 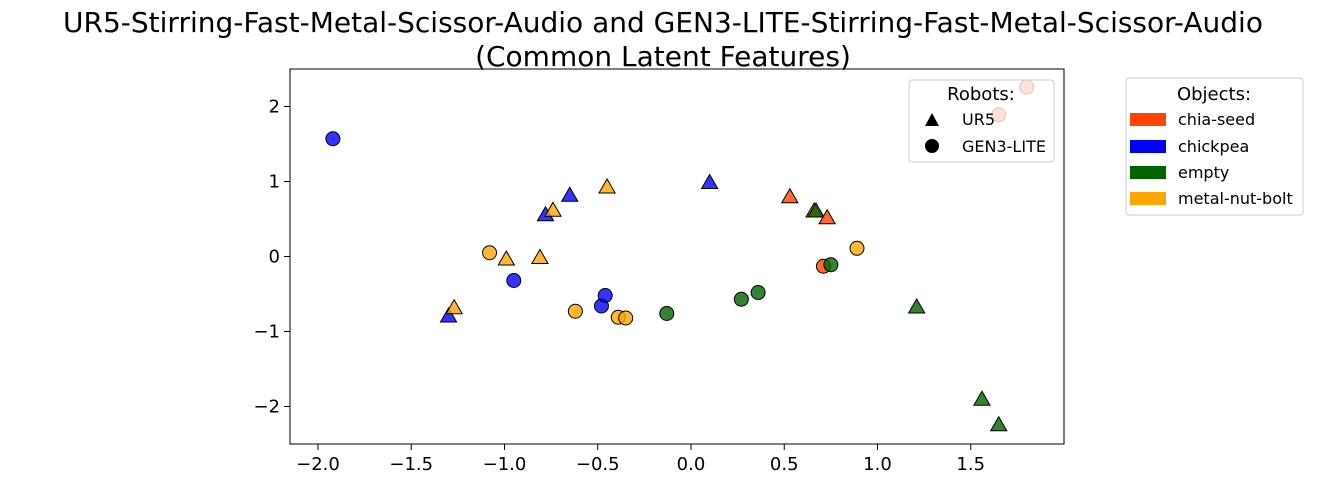 What do you see at coordinates (932, 146) in the screenshot?
I see `circle-marker-icon` at bounding box center [932, 146].